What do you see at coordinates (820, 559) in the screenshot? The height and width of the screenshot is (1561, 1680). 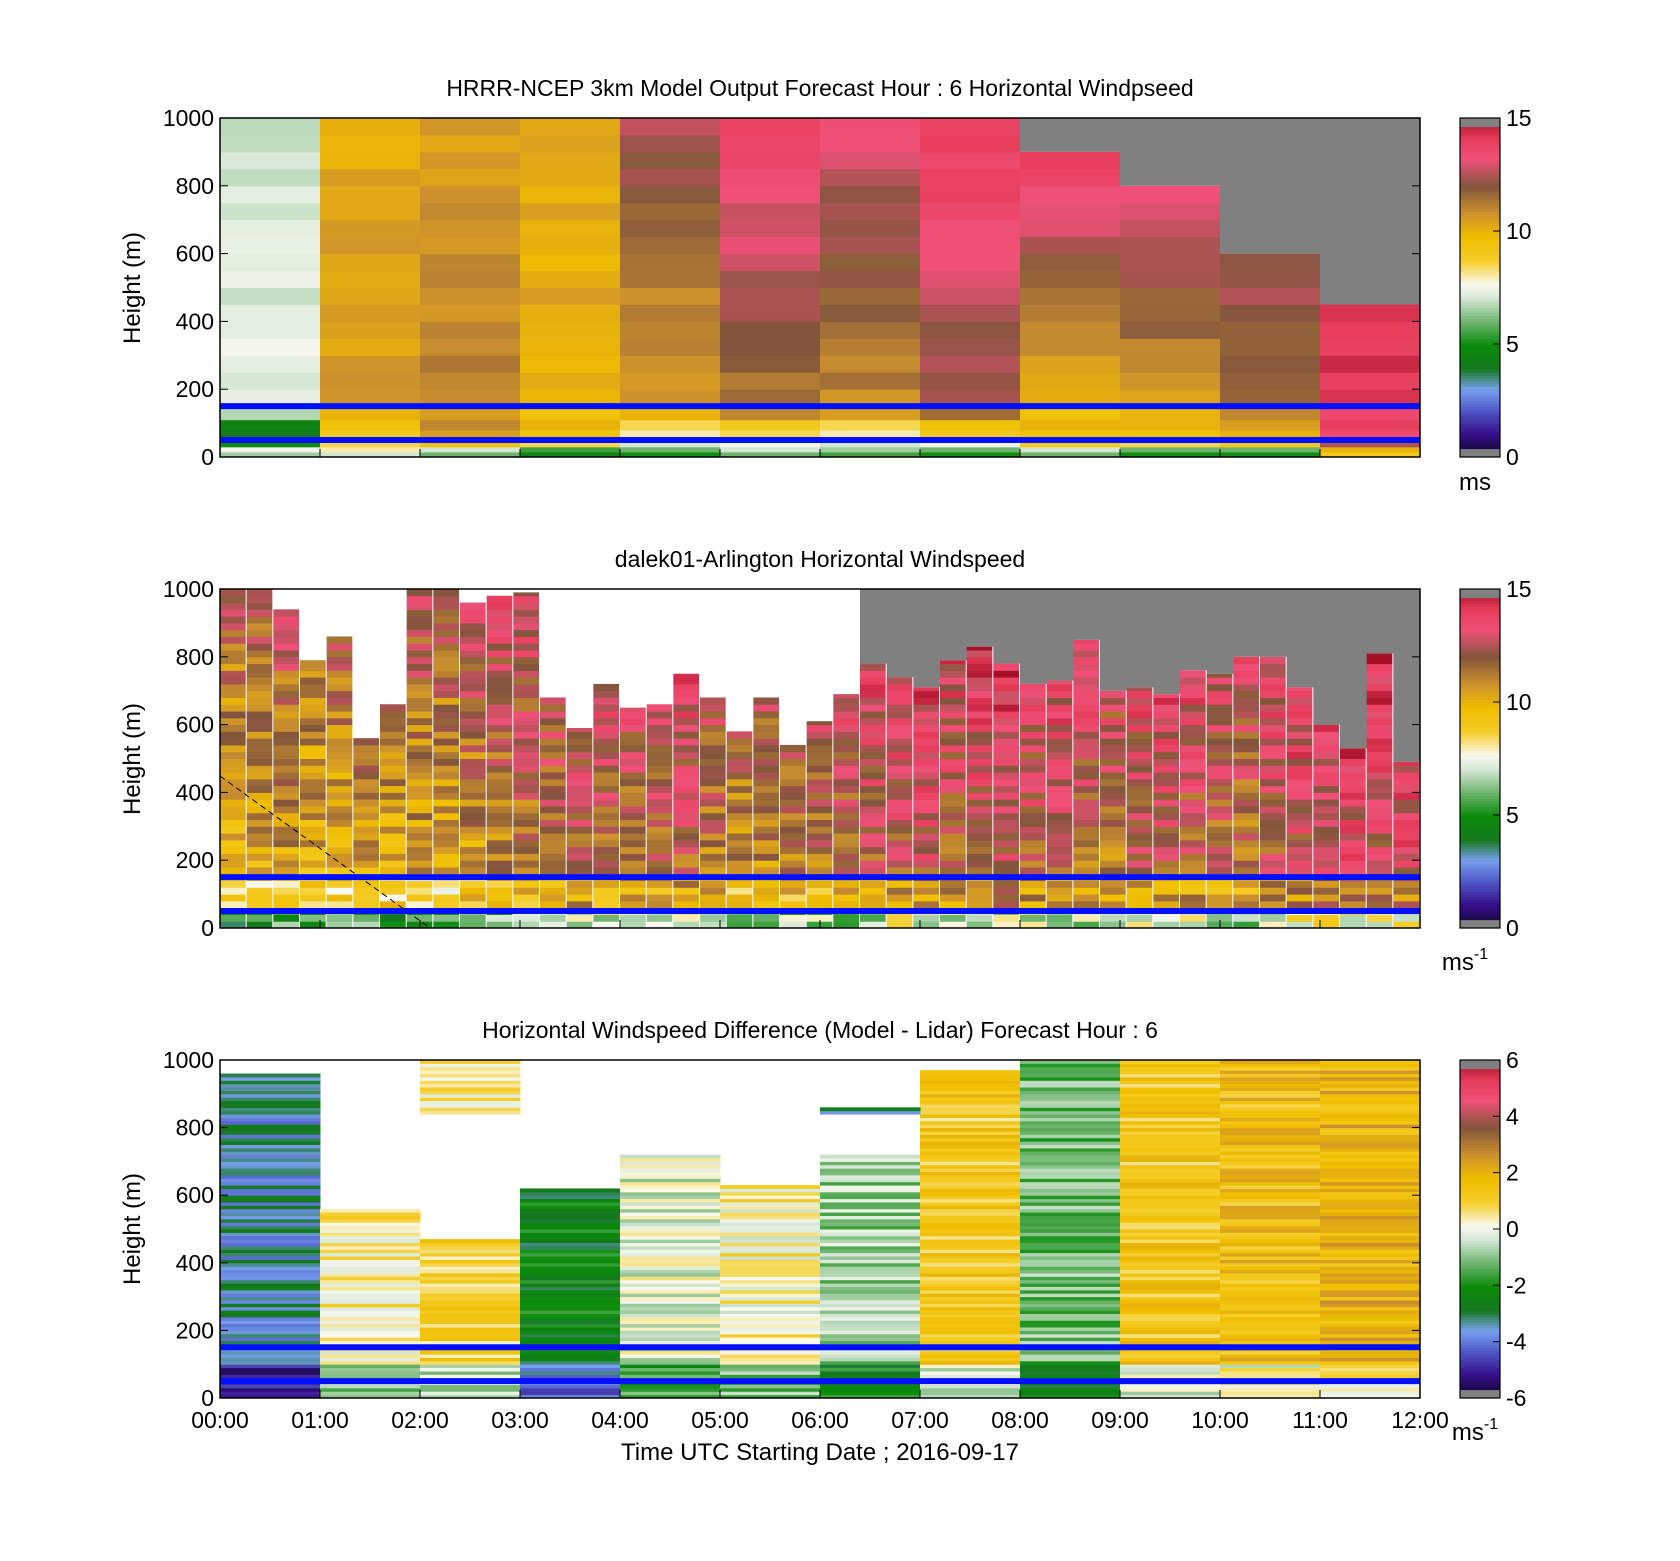 I see `panel-lidar-title: dalek01-Arlington Horizontal Windspeed` at bounding box center [820, 559].